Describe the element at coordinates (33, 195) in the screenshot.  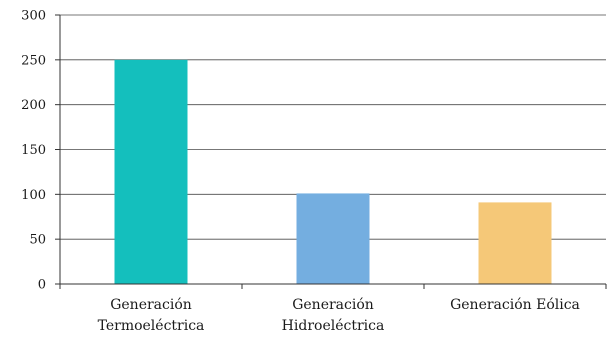
I see `y-tick-label: 100` at that location.